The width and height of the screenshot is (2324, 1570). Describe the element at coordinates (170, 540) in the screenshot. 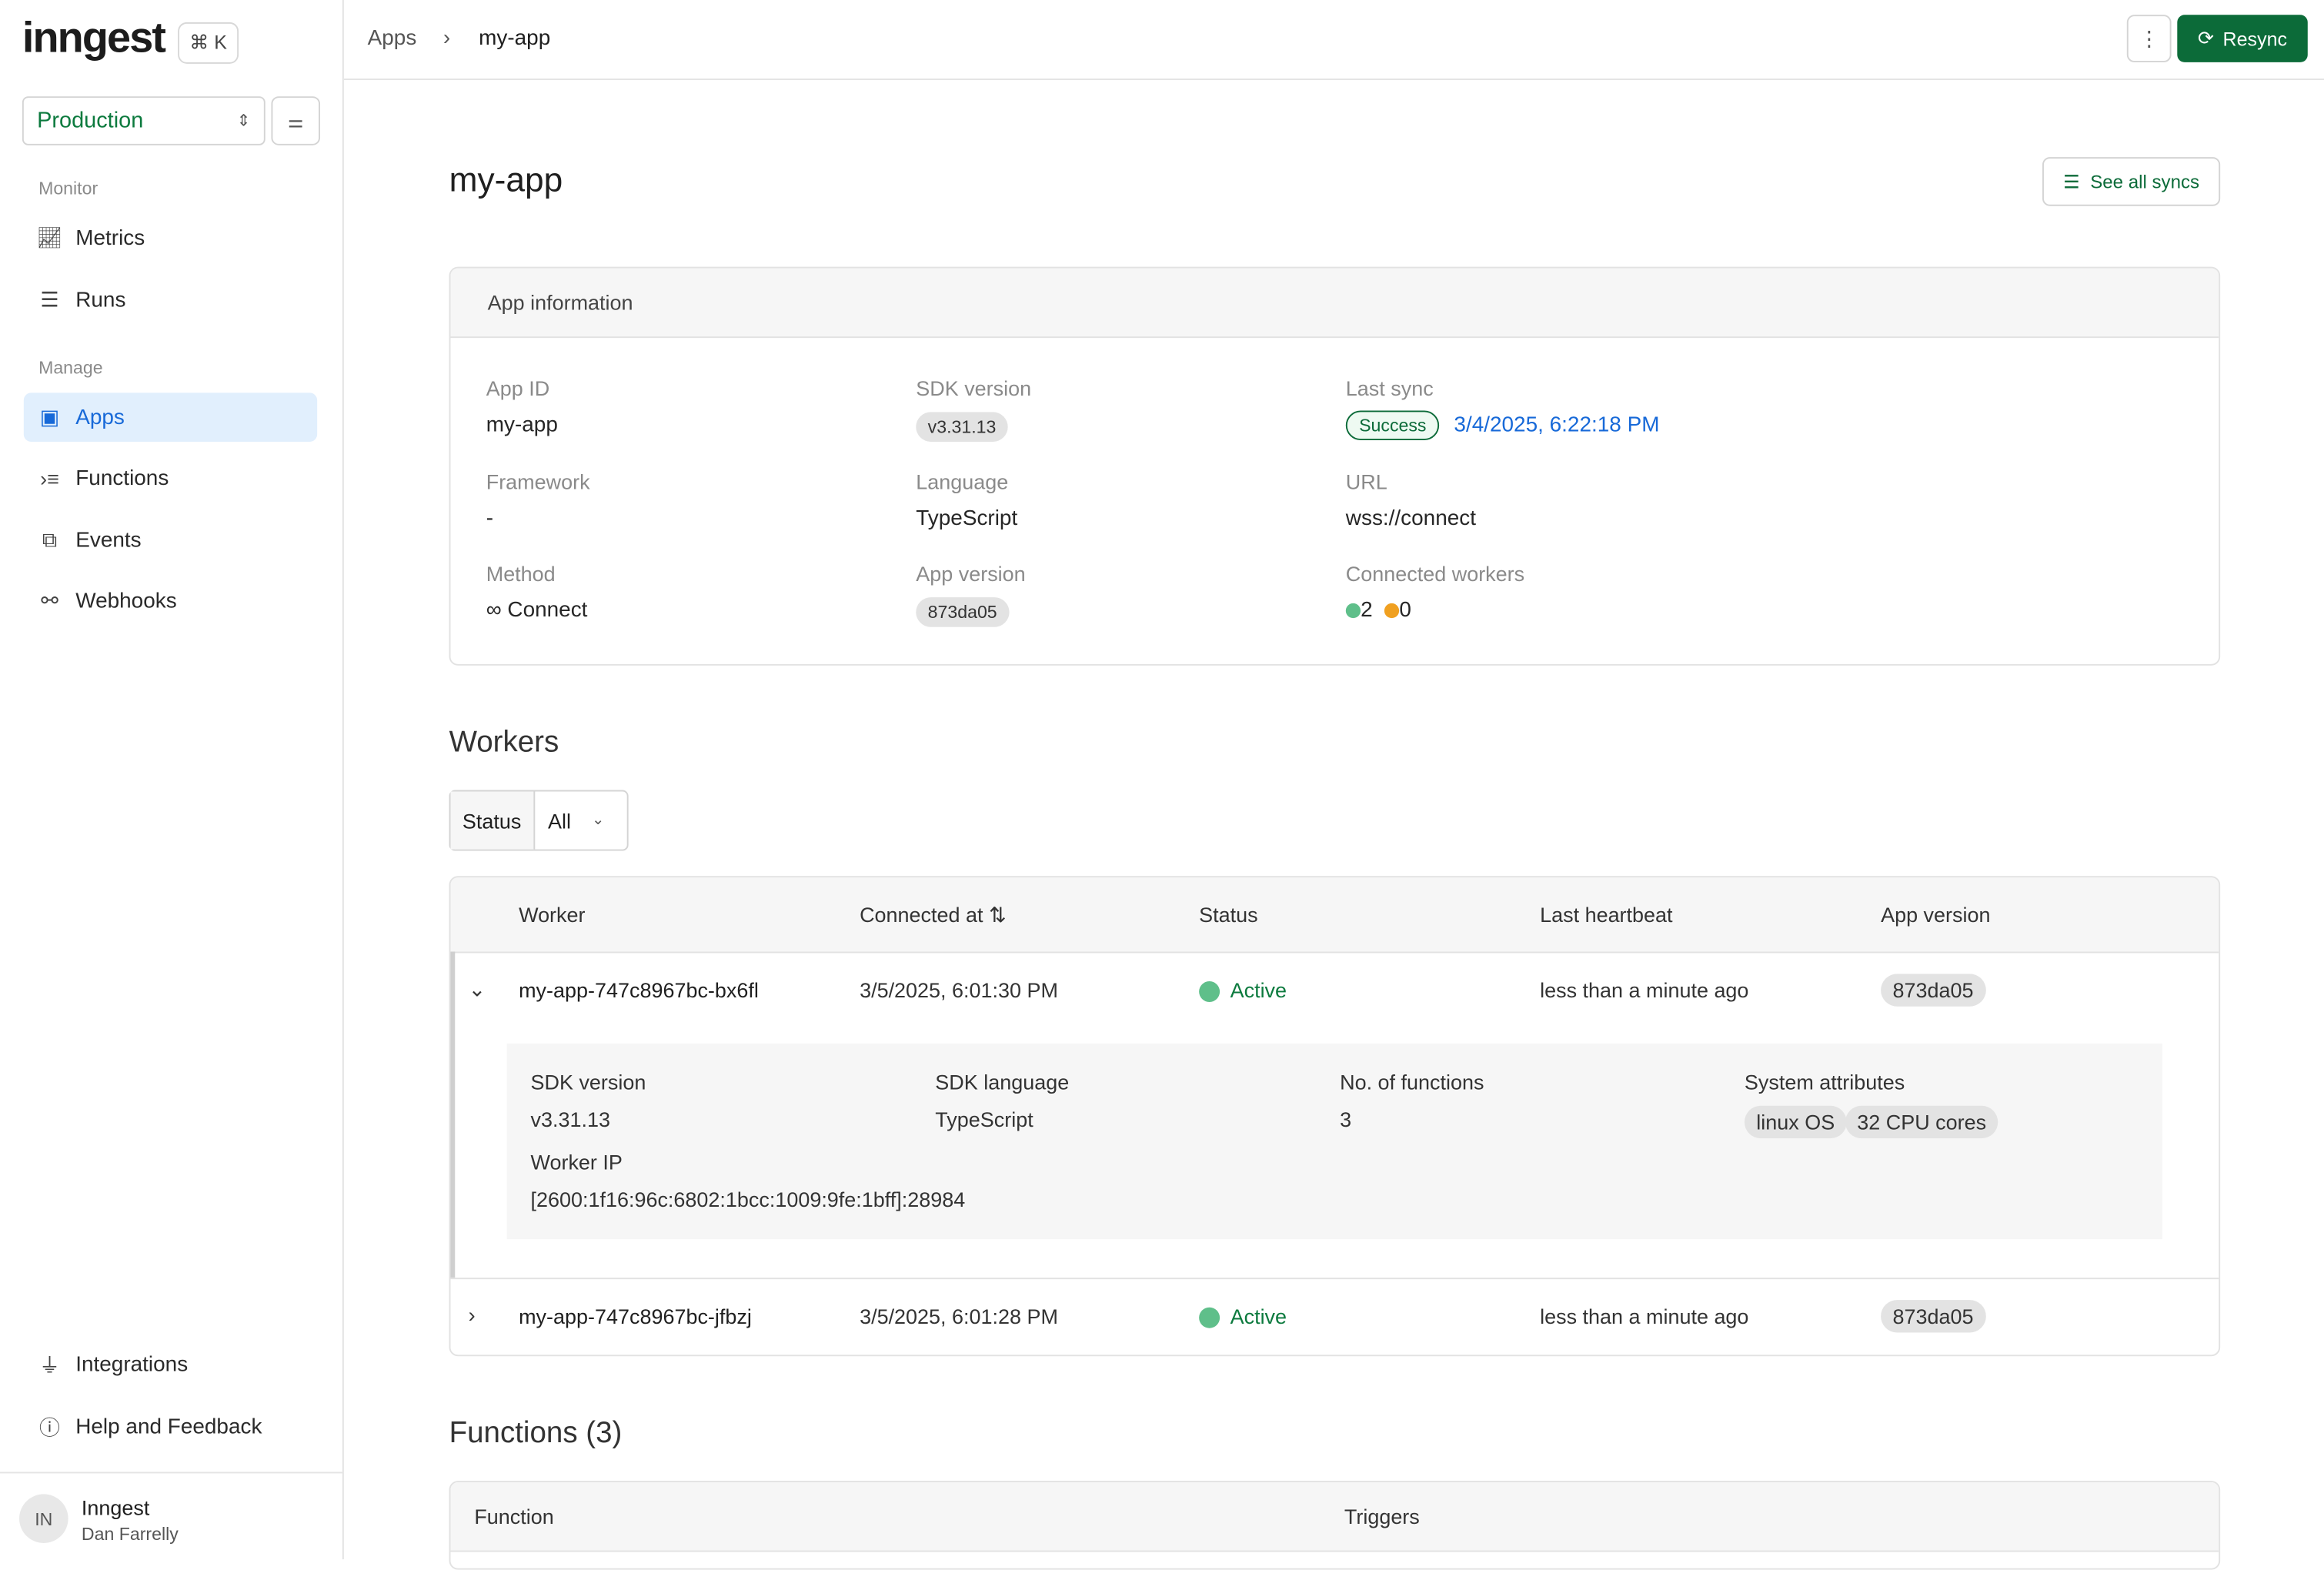

I see `sidebar-item-events: ⧉ Events` at that location.